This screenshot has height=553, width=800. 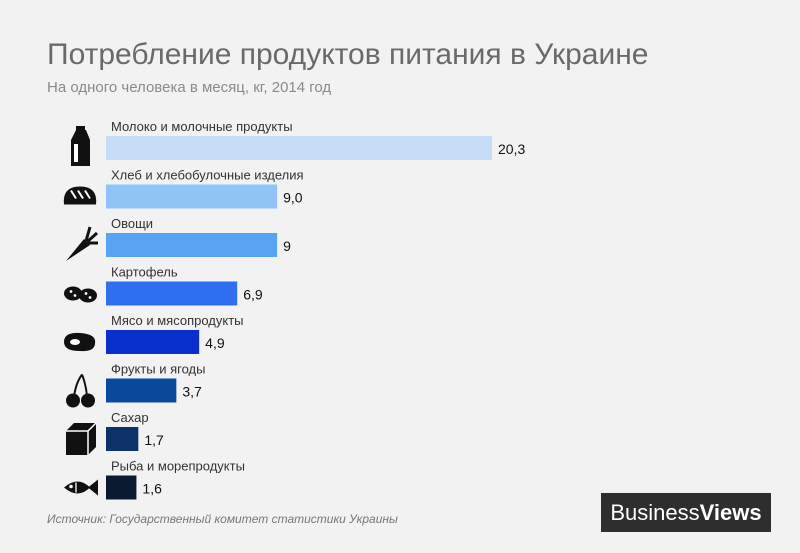 What do you see at coordinates (80, 390) in the screenshot?
I see `cherry-icon` at bounding box center [80, 390].